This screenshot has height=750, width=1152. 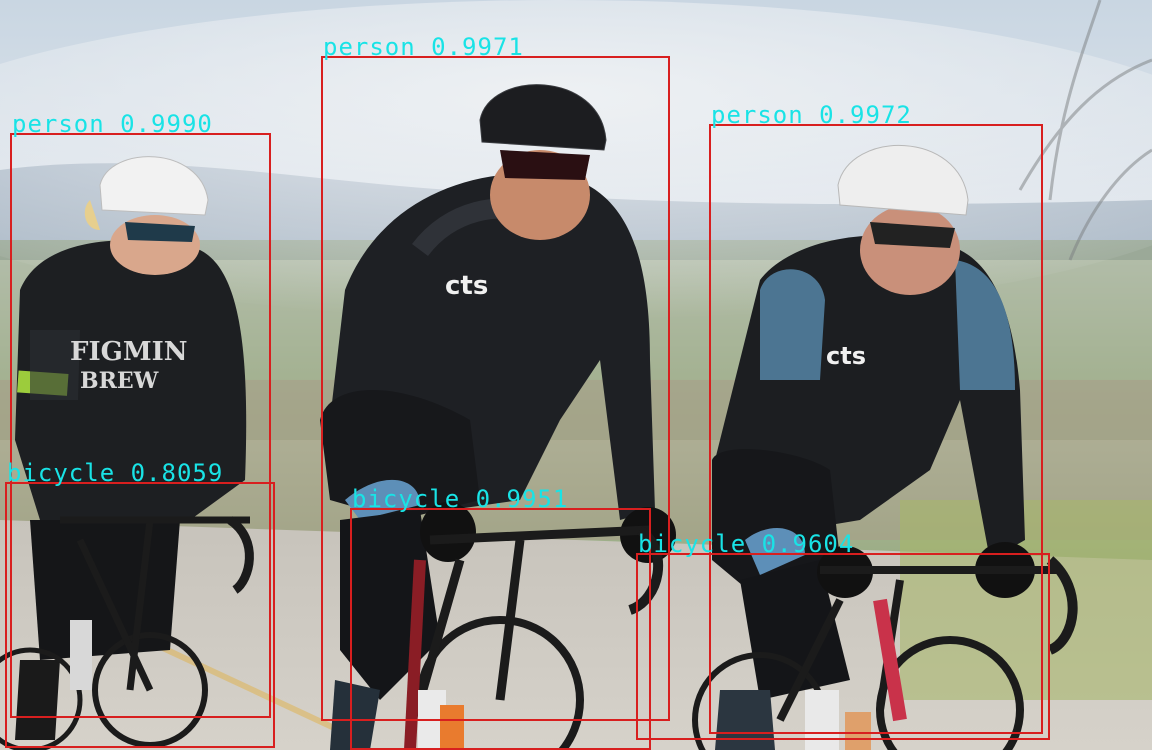 I want to click on svg-text: FIGMIN, so click(x=129, y=352).